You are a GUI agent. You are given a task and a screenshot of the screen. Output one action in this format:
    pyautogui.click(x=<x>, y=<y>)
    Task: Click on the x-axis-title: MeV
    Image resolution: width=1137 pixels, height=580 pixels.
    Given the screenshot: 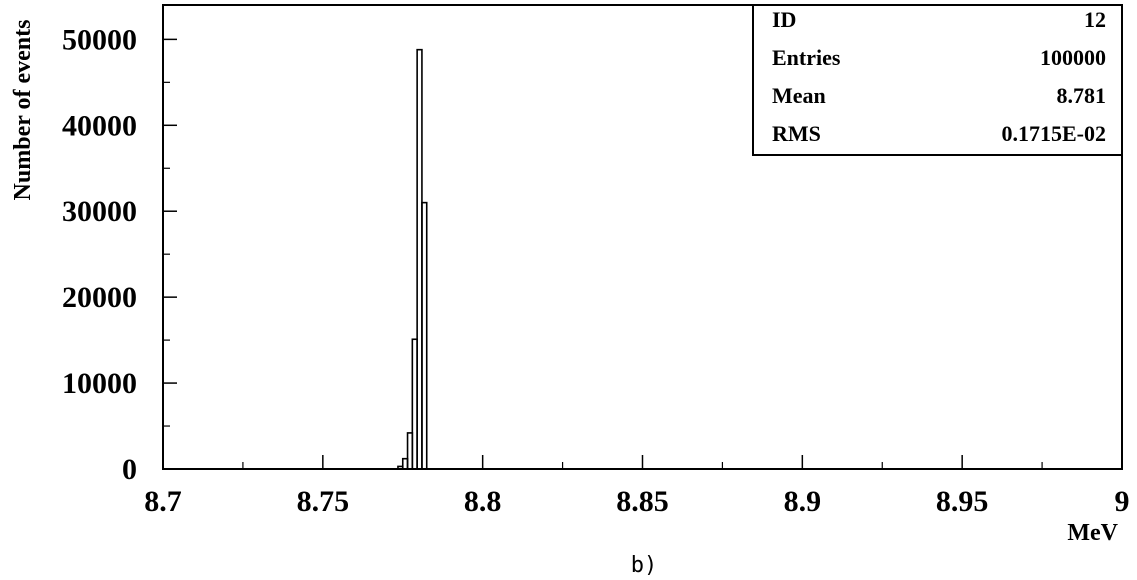 What is the action you would take?
    pyautogui.click(x=1092, y=533)
    